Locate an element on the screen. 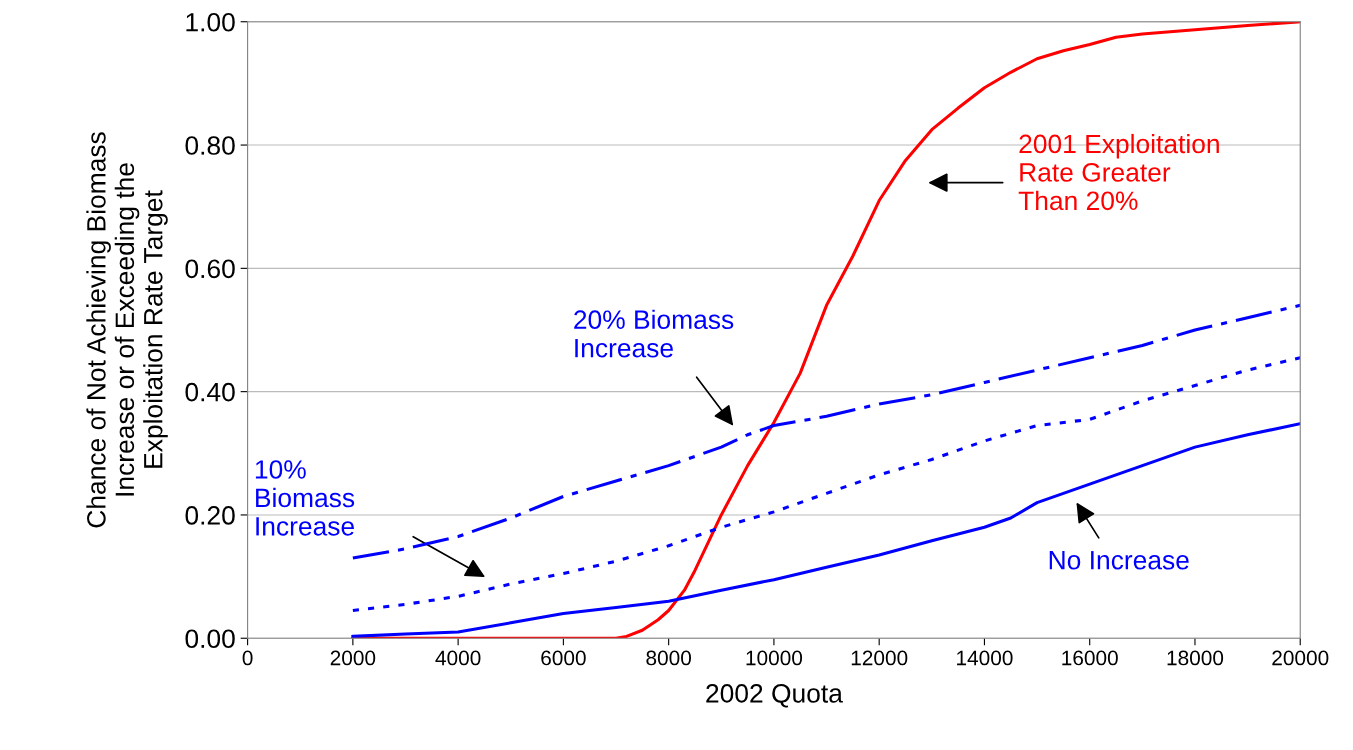 Image resolution: width=1353 pixels, height=750 pixels. x-tick-label: 8000 is located at coordinates (669, 658).